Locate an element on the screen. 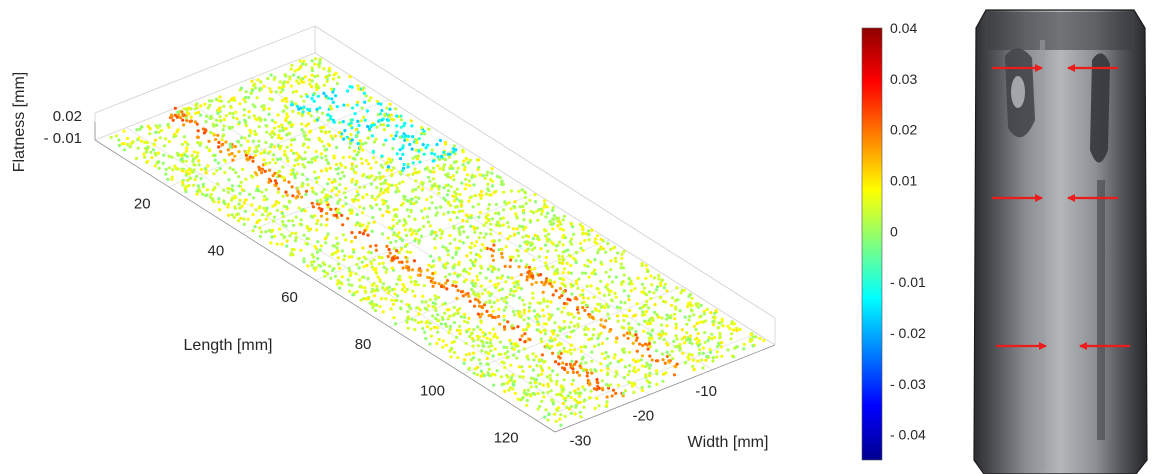 The image size is (1155, 474). weld-defect-right is located at coordinates (1100, 108).